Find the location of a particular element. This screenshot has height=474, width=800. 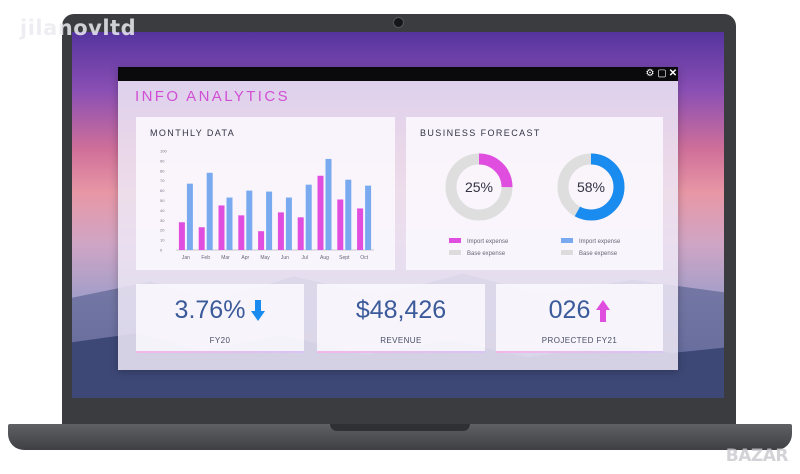

arrow-up-icon is located at coordinates (603, 311).